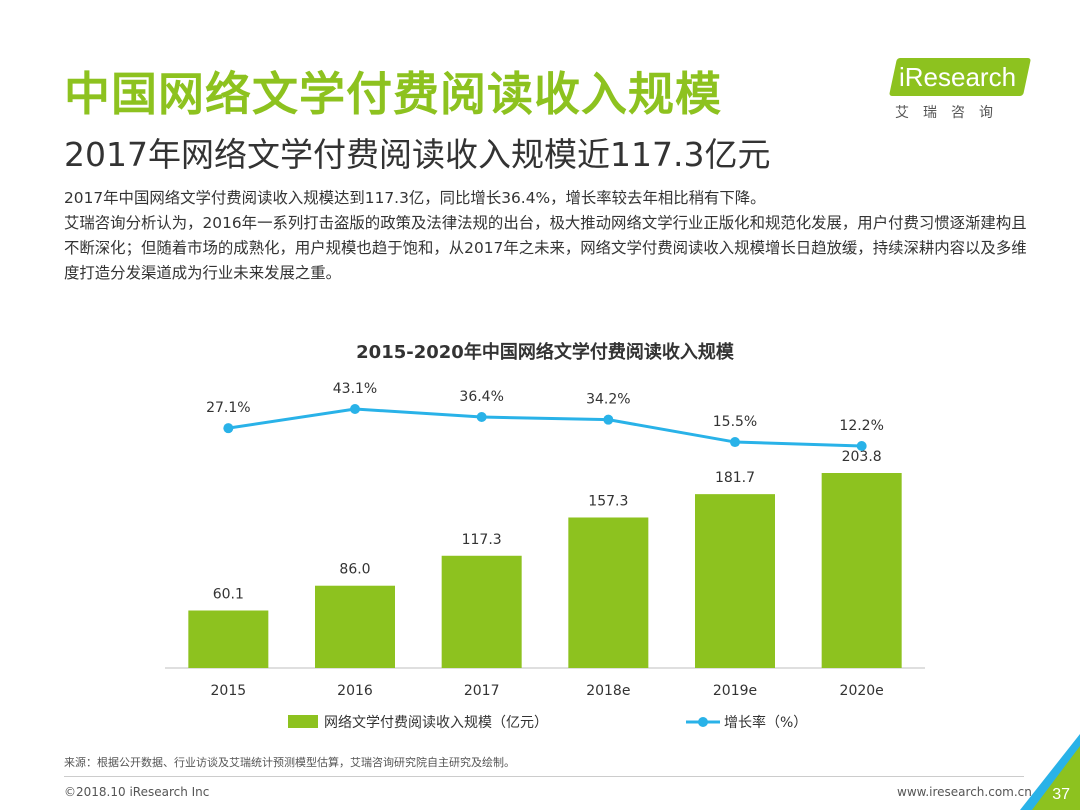 The image size is (1080, 810). What do you see at coordinates (735, 442) in the screenshot?
I see `growth-point-2019e` at bounding box center [735, 442].